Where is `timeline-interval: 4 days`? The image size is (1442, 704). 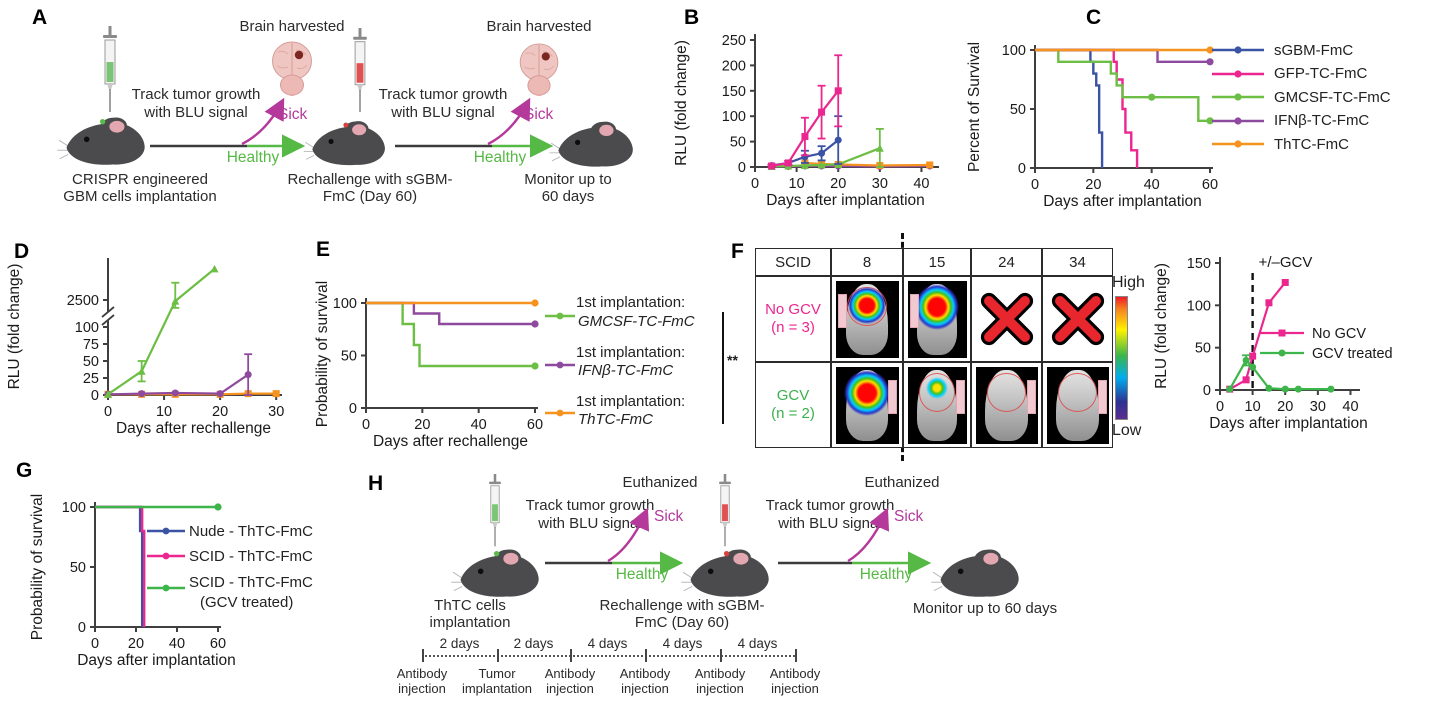
timeline-interval: 4 days is located at coordinates (682, 643).